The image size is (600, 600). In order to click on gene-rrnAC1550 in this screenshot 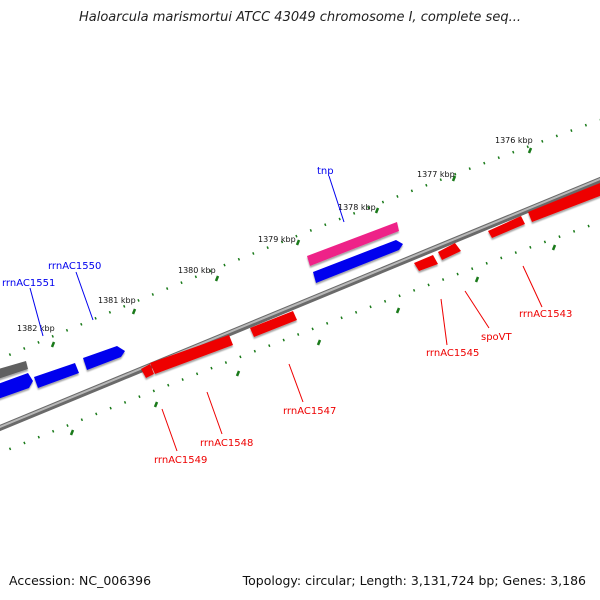, I will do `click(104, 358)`.